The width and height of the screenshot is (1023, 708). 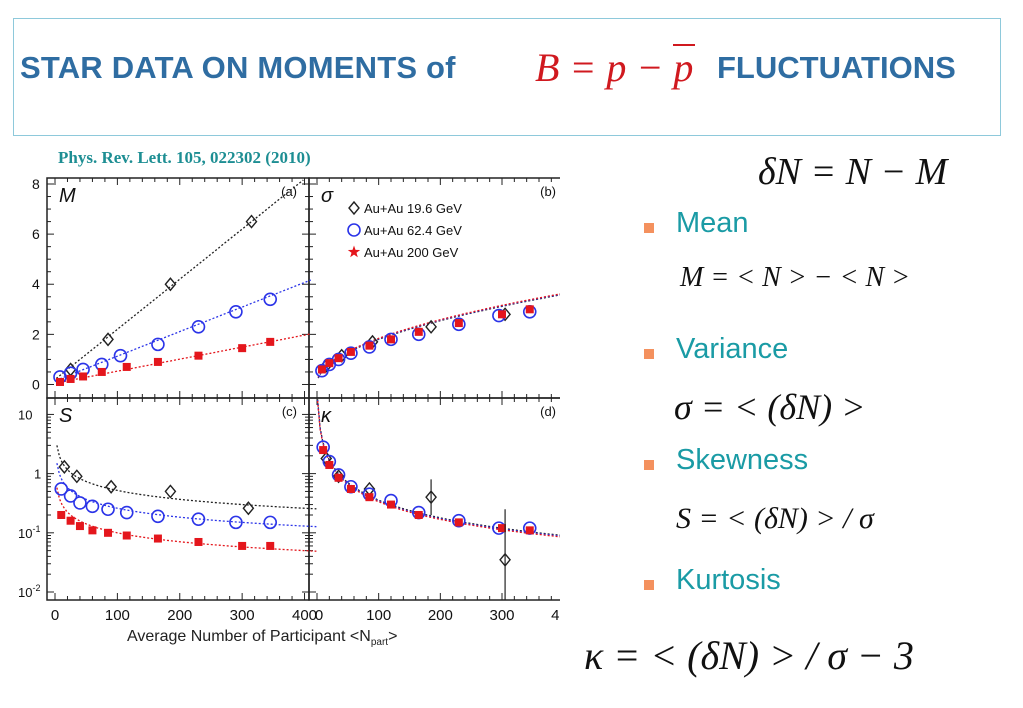 What do you see at coordinates (742, 460) in the screenshot?
I see `bullet-skewness-label: Skewness` at bounding box center [742, 460].